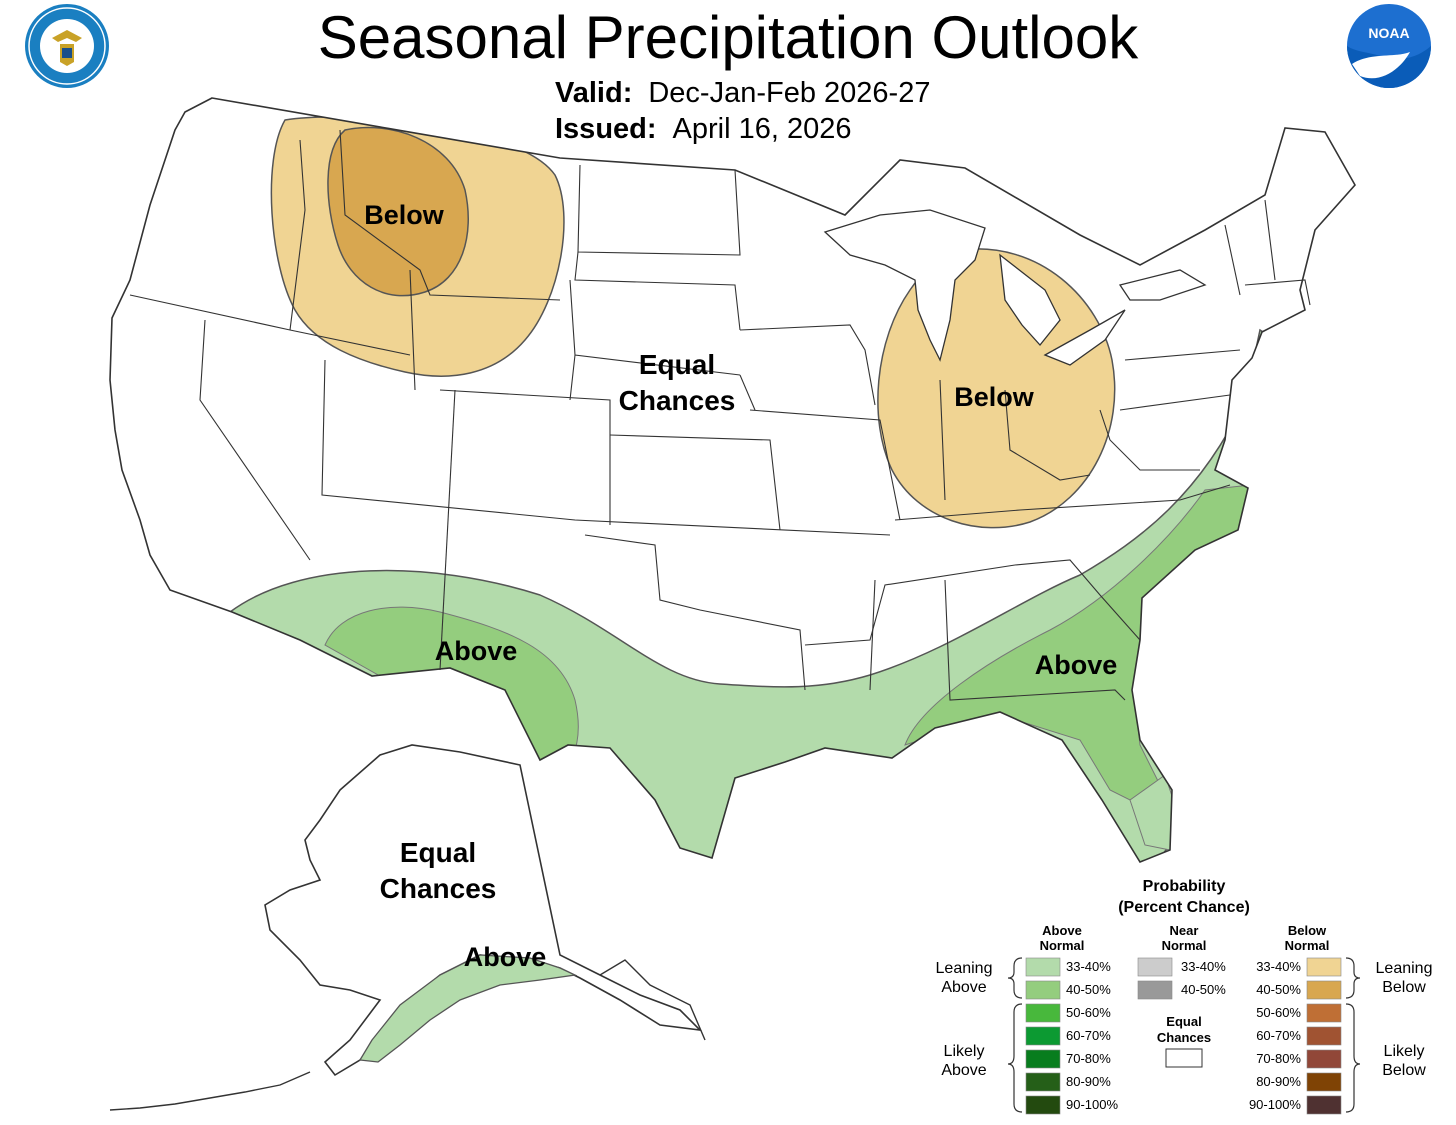 Image resolution: width=1456 pixels, height=1125 pixels. I want to click on legend-below-range-1: 40-50%, so click(1278, 989).